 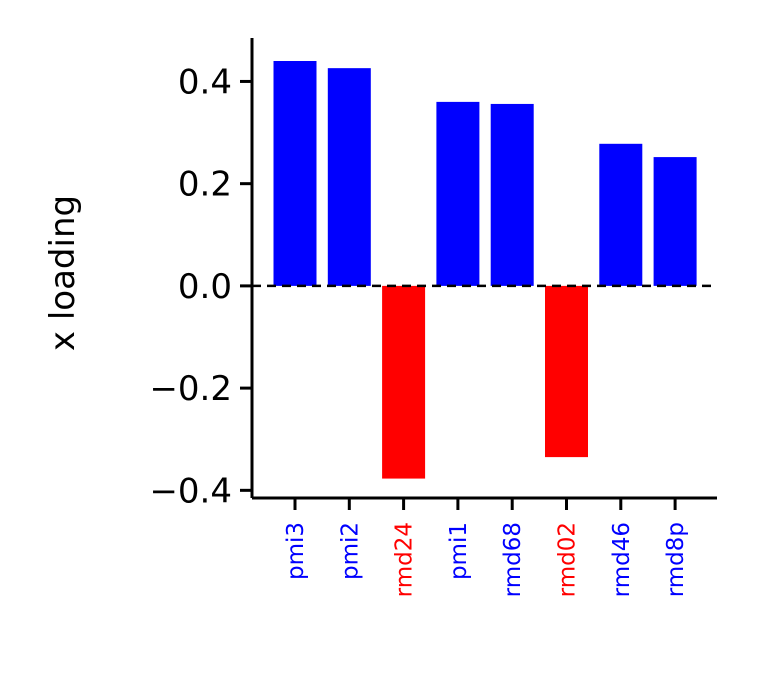 What do you see at coordinates (675, 221) in the screenshot?
I see `bar-rmd8p` at bounding box center [675, 221].